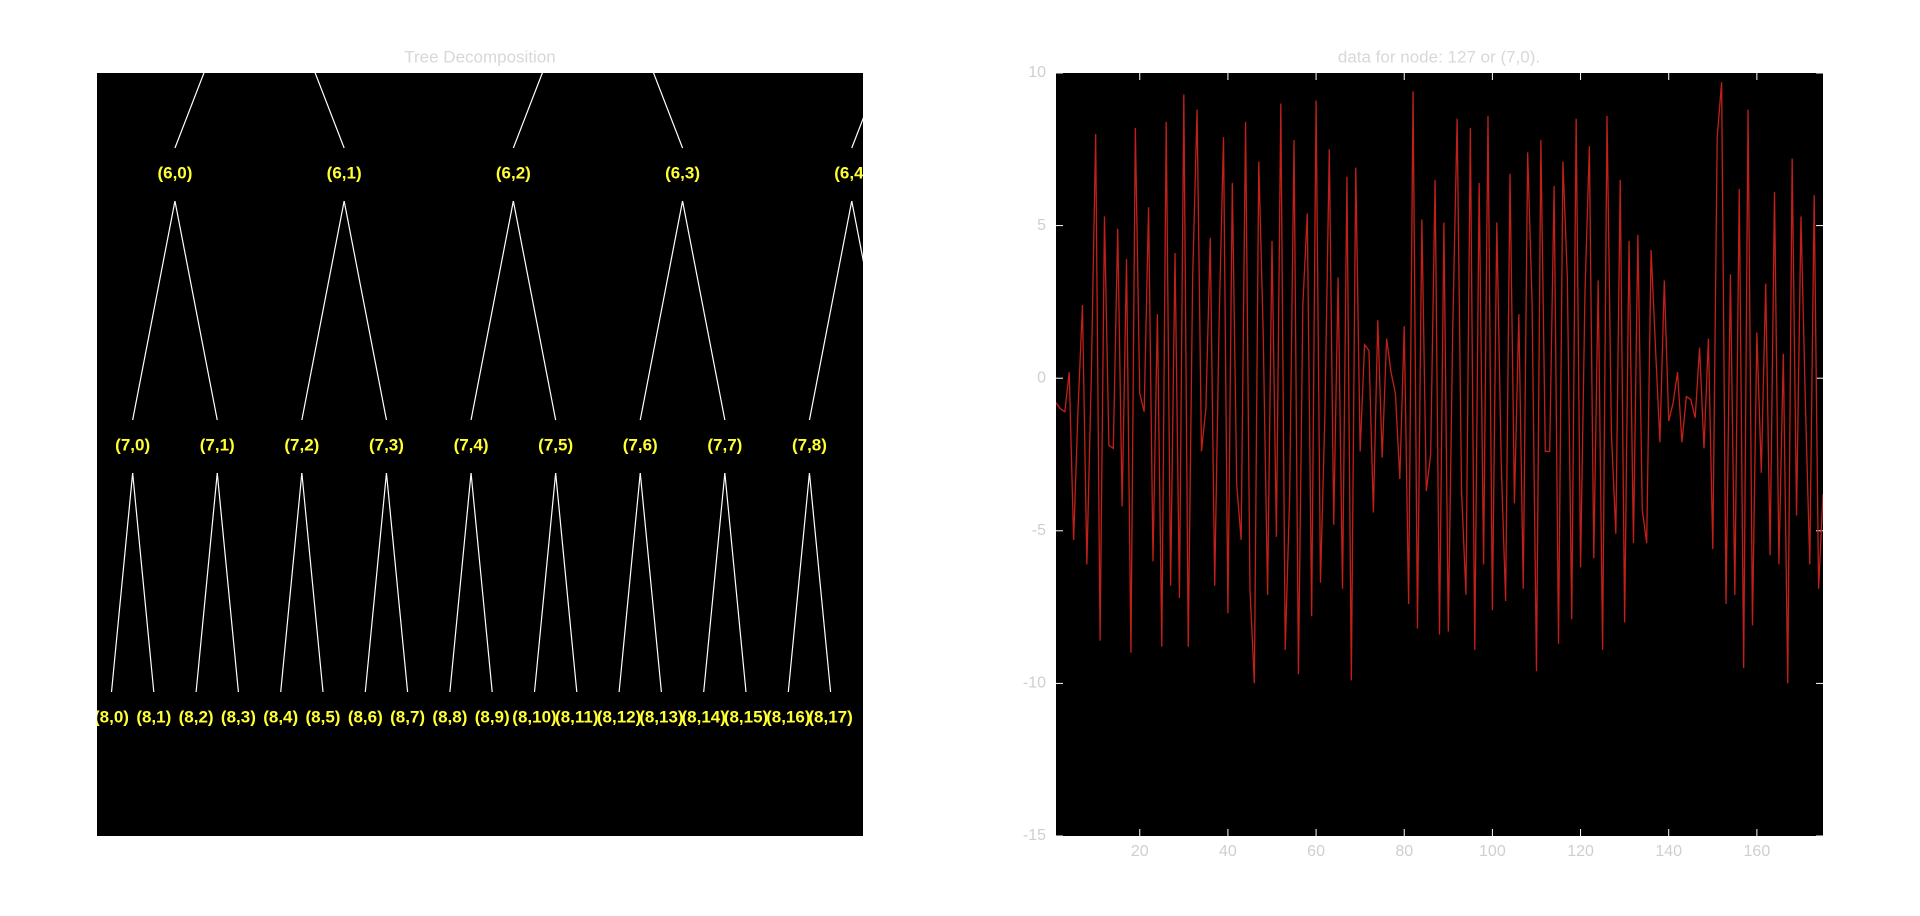 The image size is (1920, 916). I want to click on tree-node-label: (8,10), so click(534, 716).